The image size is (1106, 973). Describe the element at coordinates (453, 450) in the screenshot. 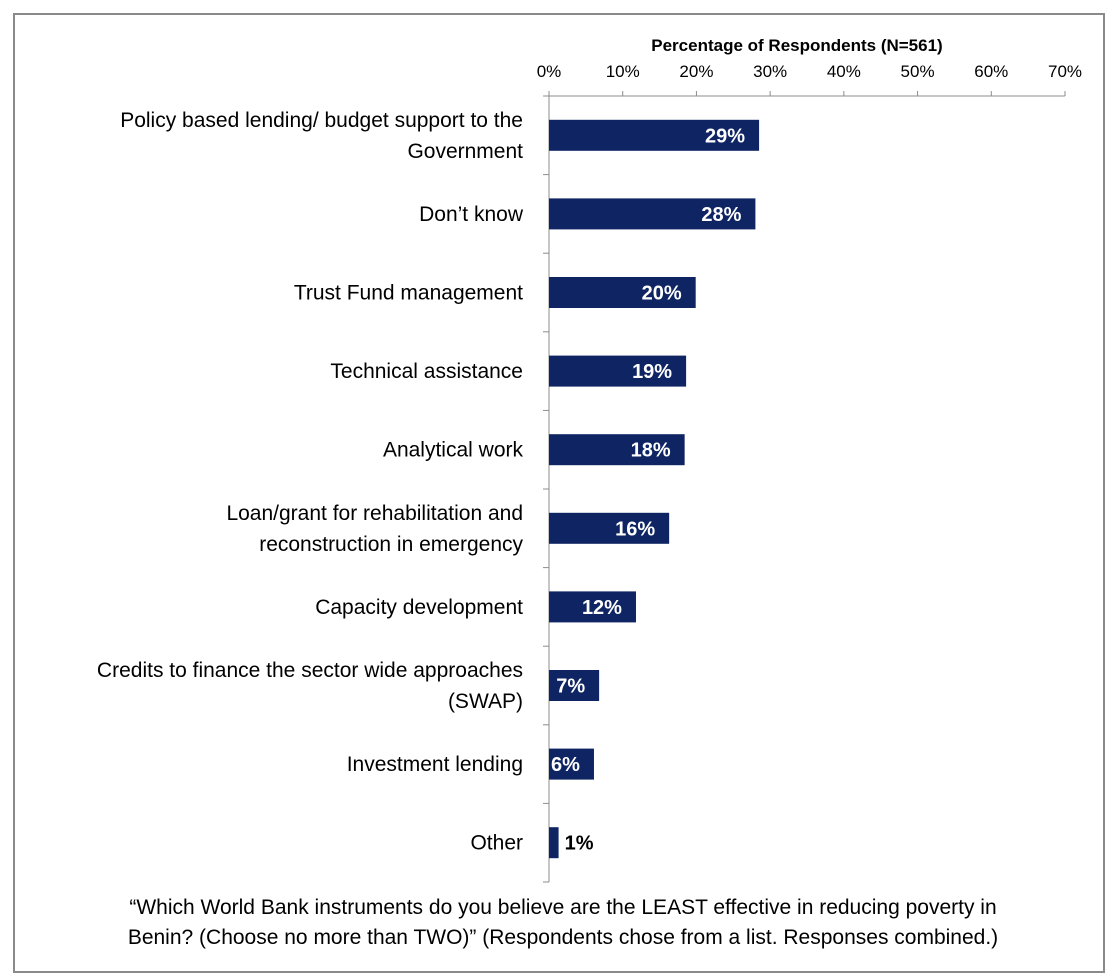

I see `category-label: Analytical work` at that location.